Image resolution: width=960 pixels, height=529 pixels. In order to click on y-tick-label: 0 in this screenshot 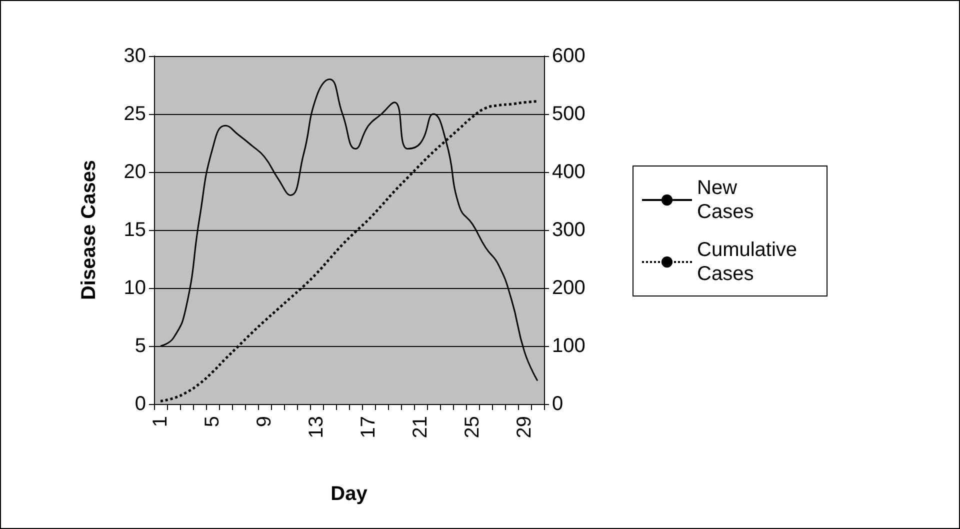, I will do `click(140, 404)`.